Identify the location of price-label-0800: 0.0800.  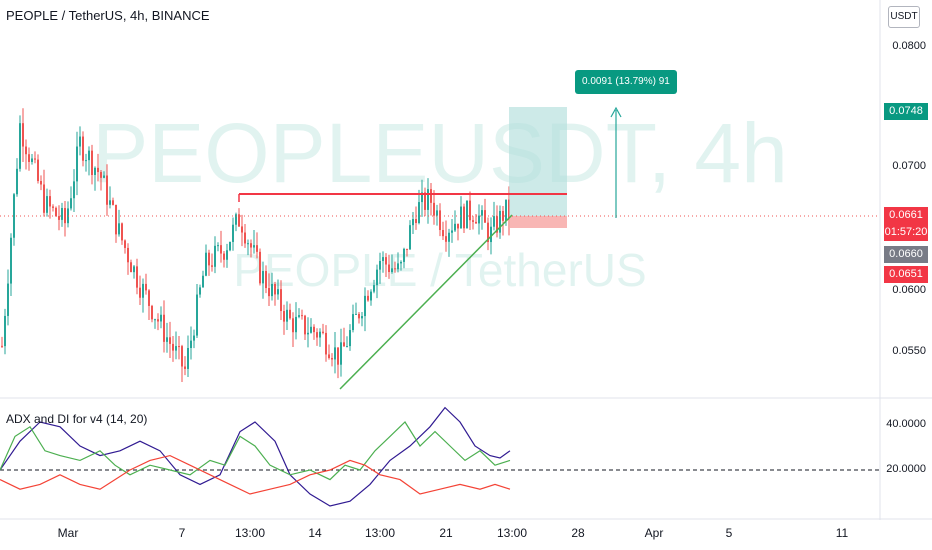
(909, 46).